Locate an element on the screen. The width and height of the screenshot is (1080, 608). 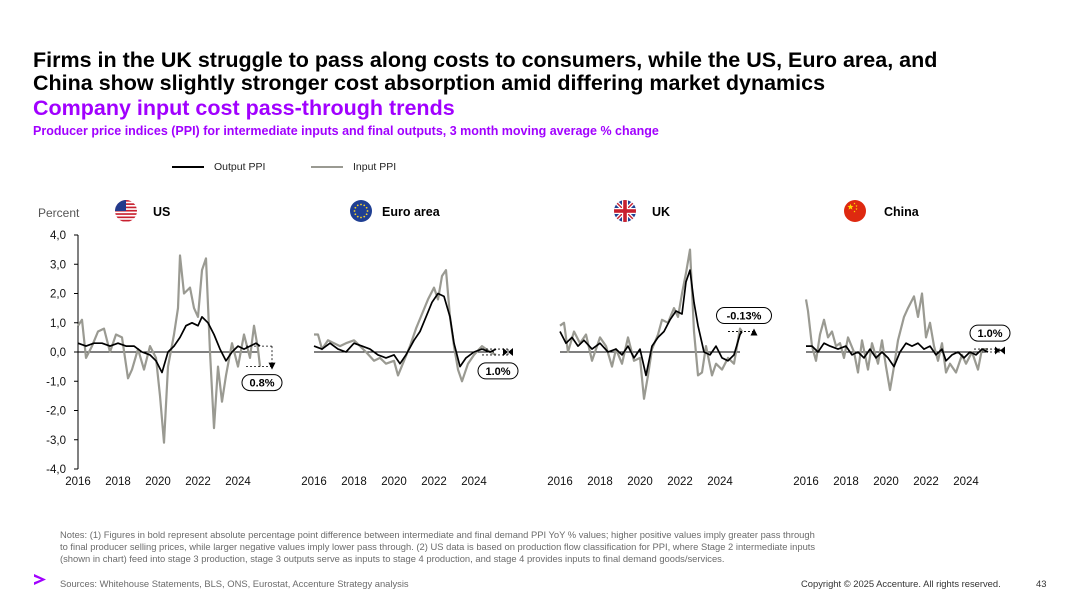
legend-input-ppi: Input PPI is located at coordinates (353, 167).